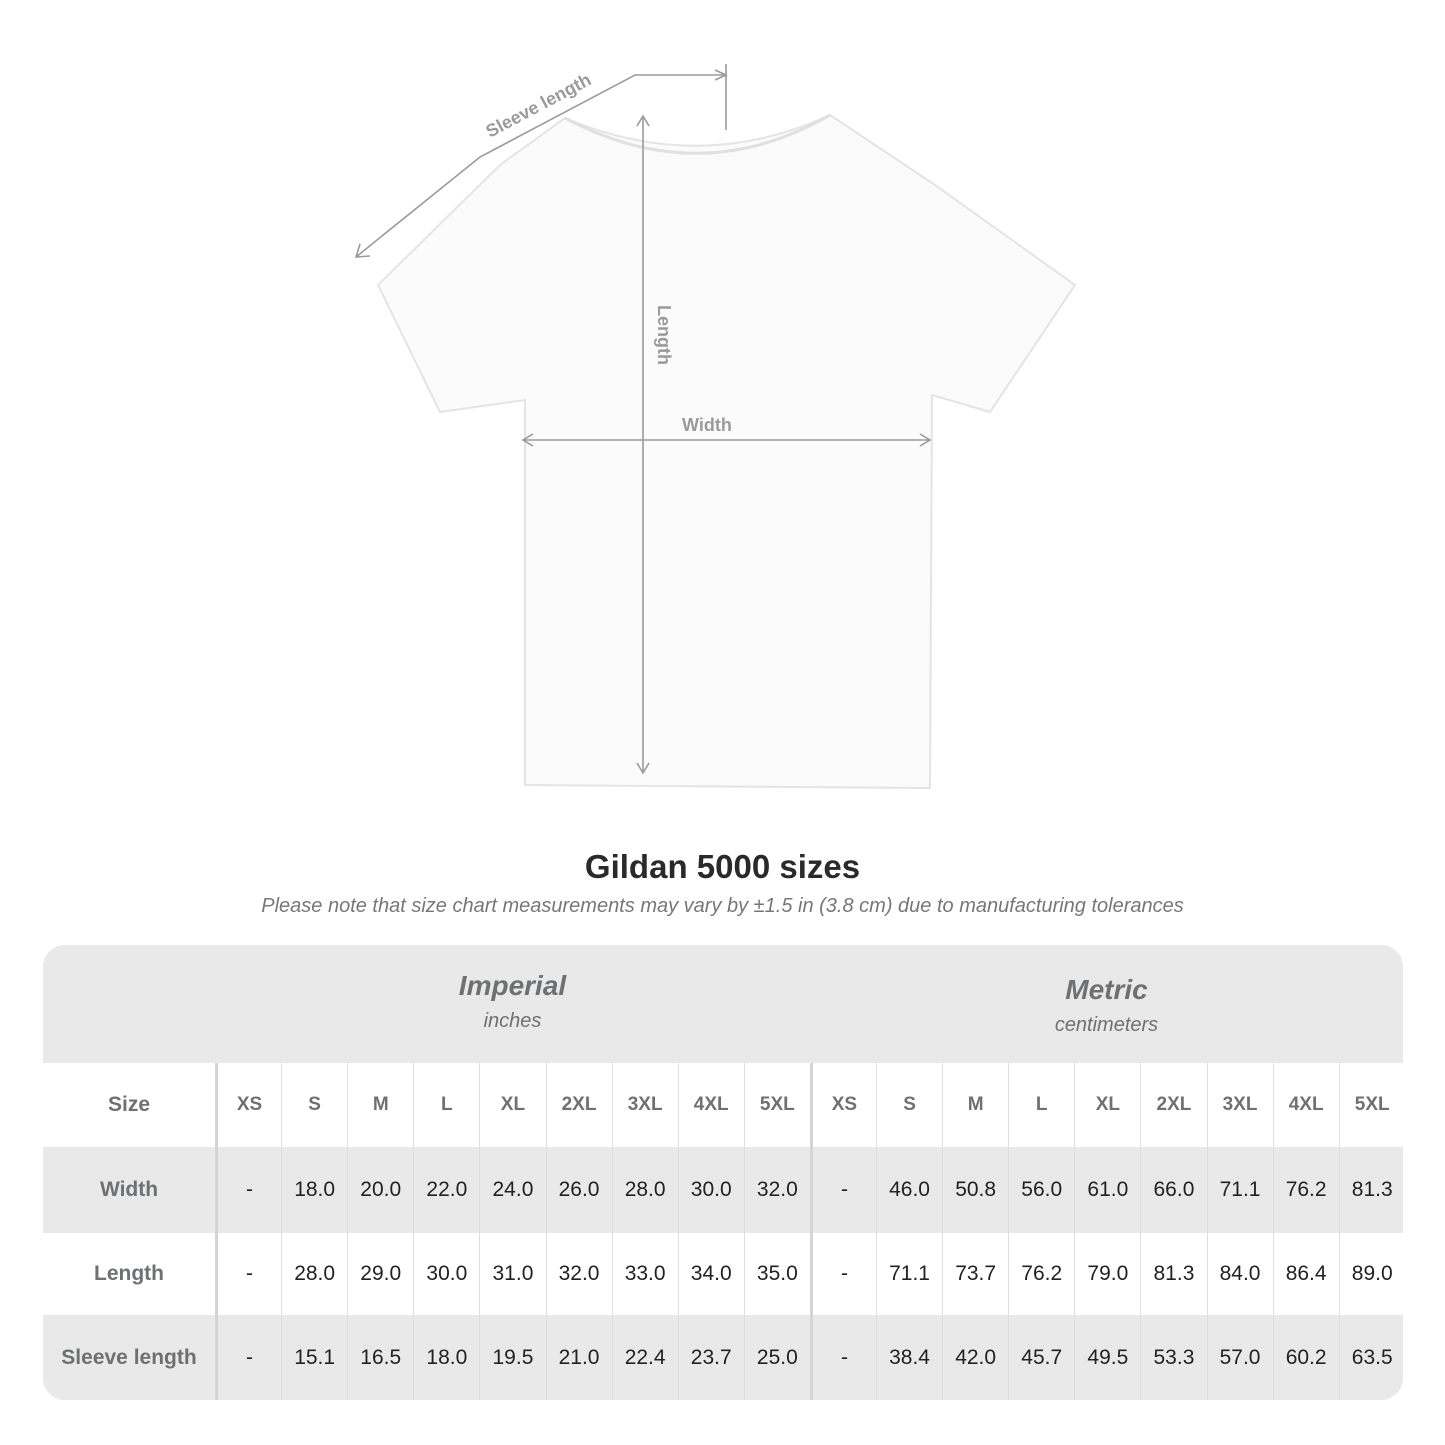 The width and height of the screenshot is (1445, 1445). Describe the element at coordinates (1107, 1190) in the screenshot. I see `metric-value-cell: 61.0` at that location.